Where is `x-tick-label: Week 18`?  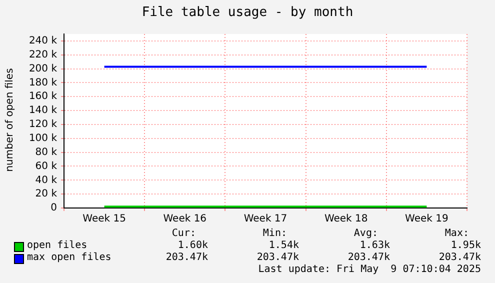
x-tick-label: Week 18 is located at coordinates (346, 219).